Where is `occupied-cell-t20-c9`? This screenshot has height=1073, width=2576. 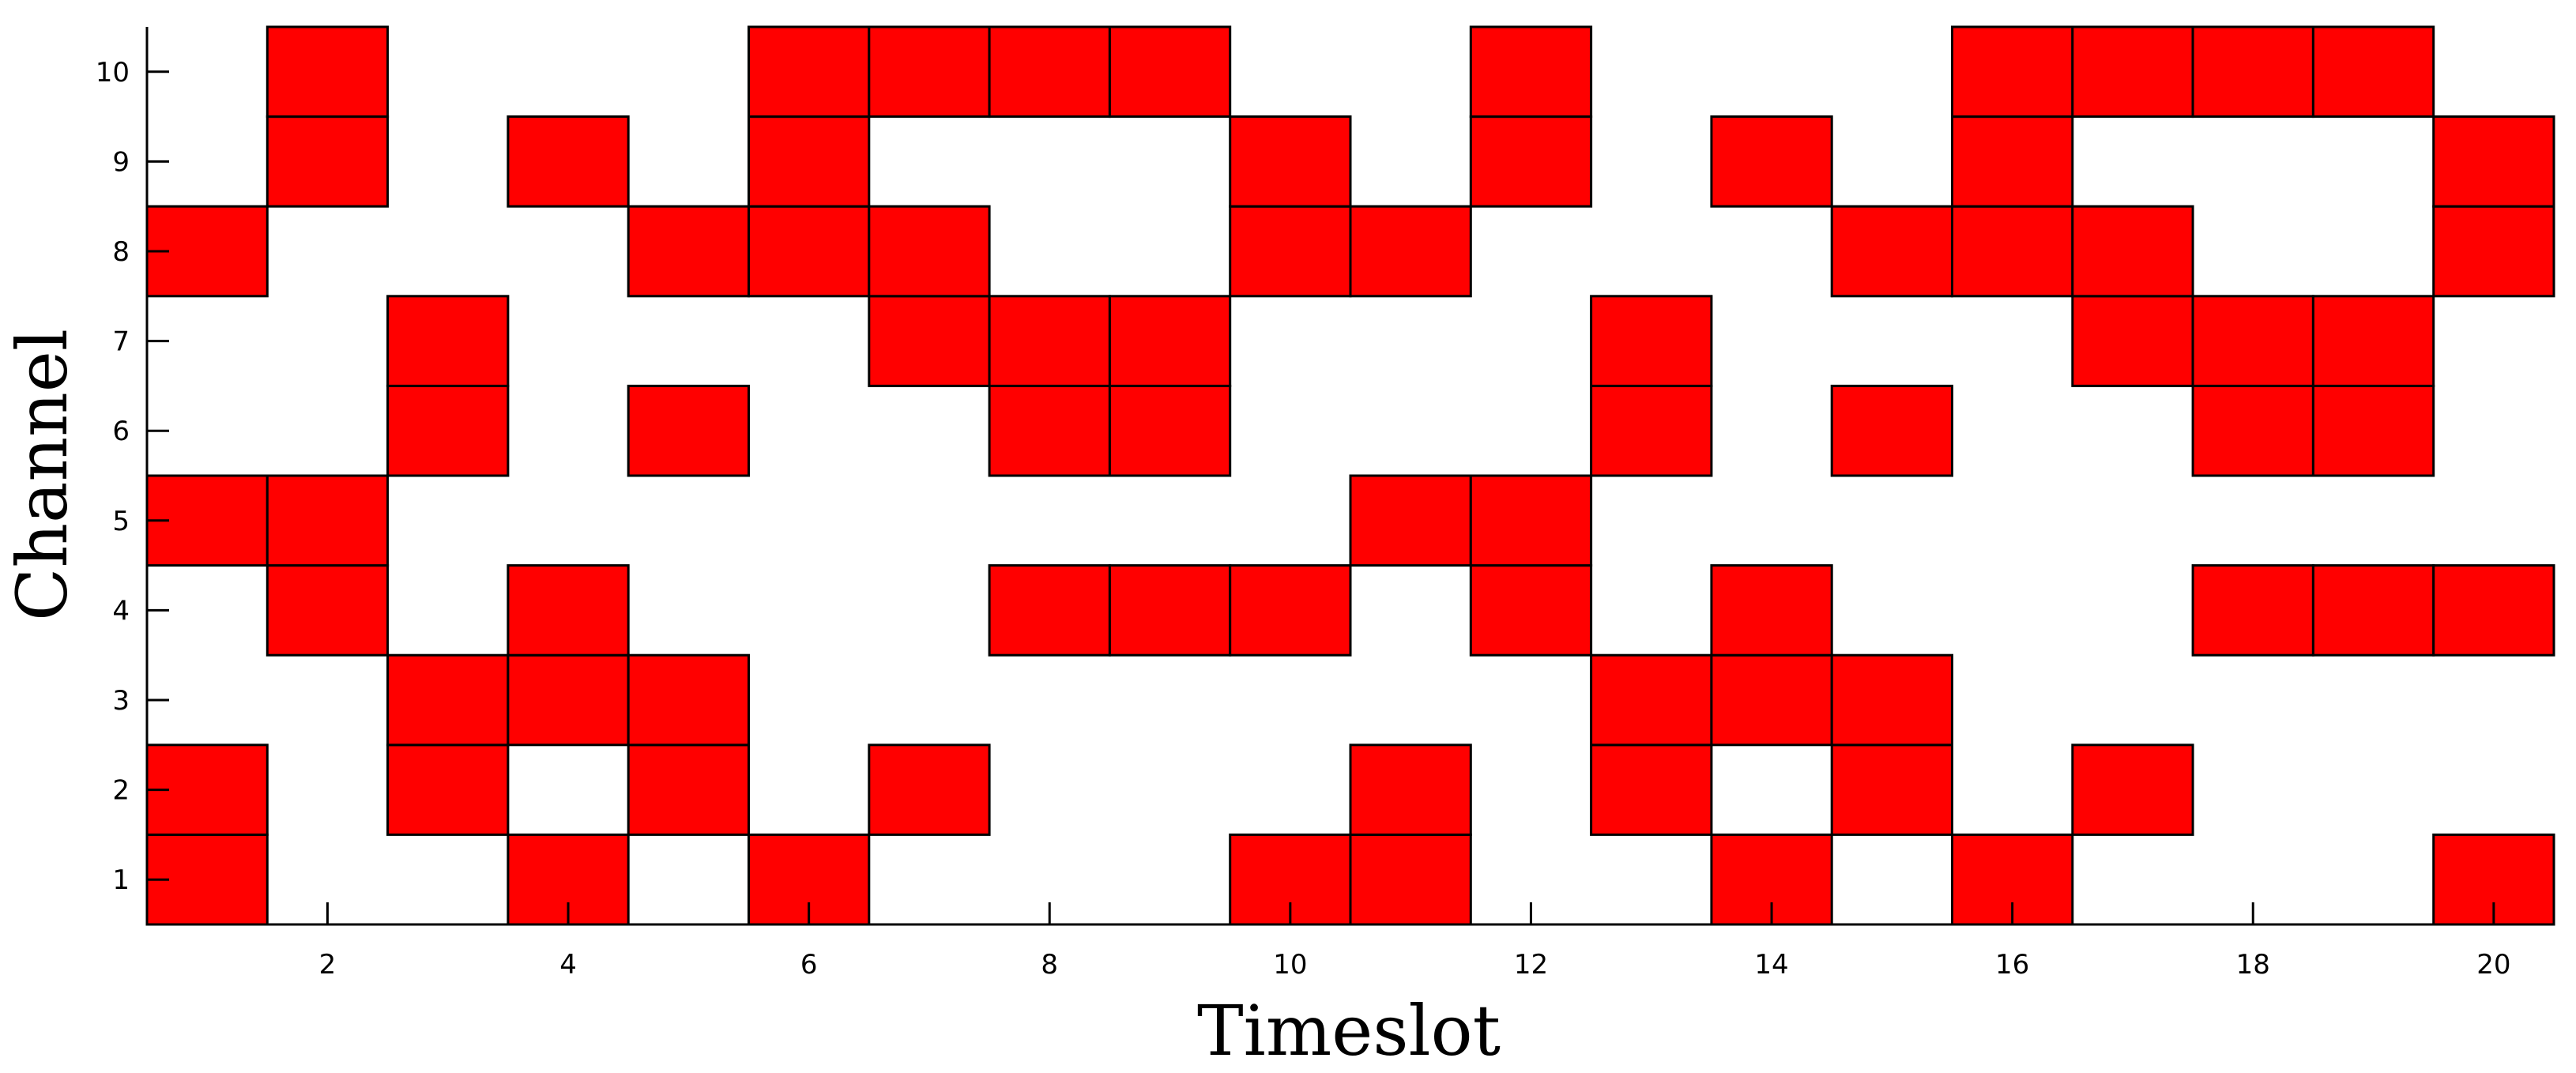
occupied-cell-t20-c9 is located at coordinates (2493, 161).